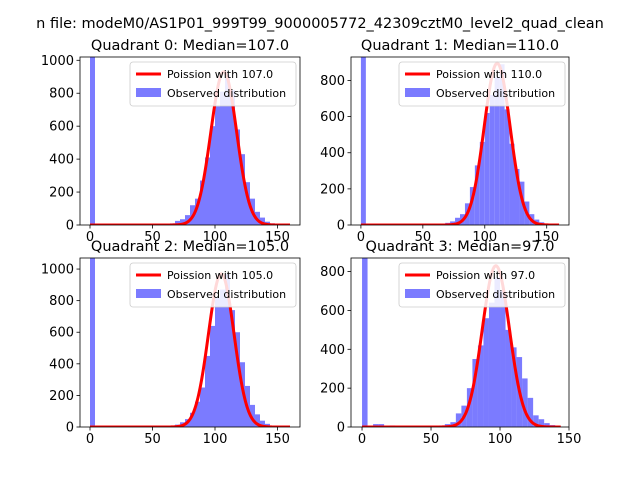  What do you see at coordinates (213, 285) in the screenshot?
I see `legend: Poission with 105.0 Observed distribution` at bounding box center [213, 285].